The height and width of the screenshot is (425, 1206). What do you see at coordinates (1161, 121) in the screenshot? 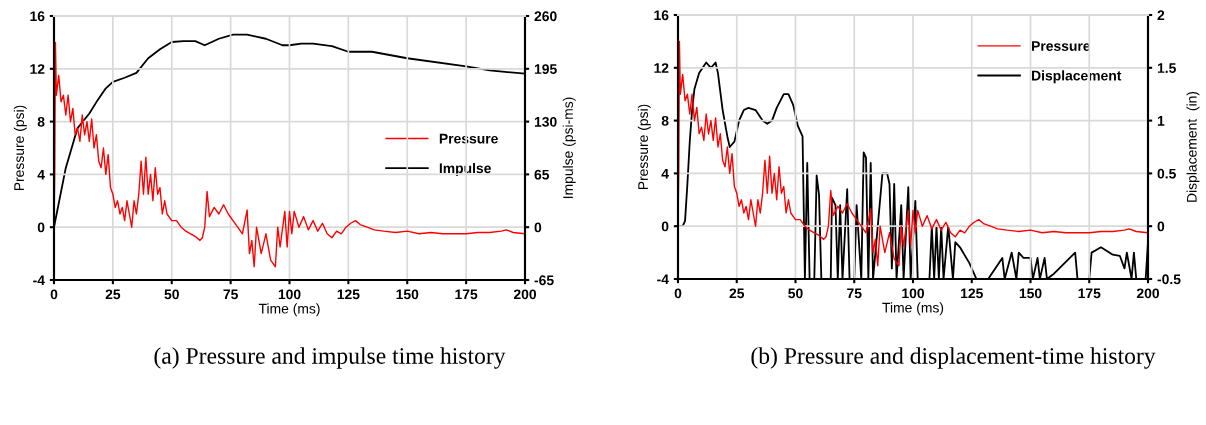
I see `y2-tick-label: 1` at bounding box center [1161, 121].